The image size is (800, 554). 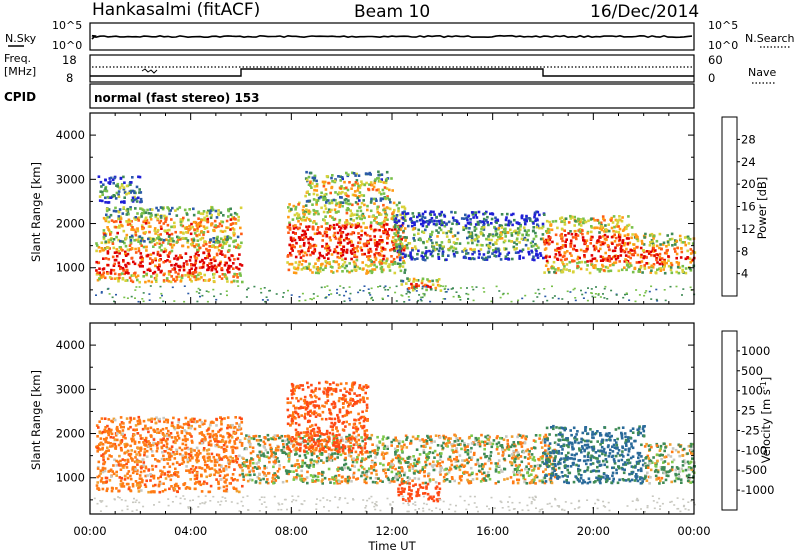 I want to click on station-title: Hankasalmi (fitACF), so click(x=176, y=10).